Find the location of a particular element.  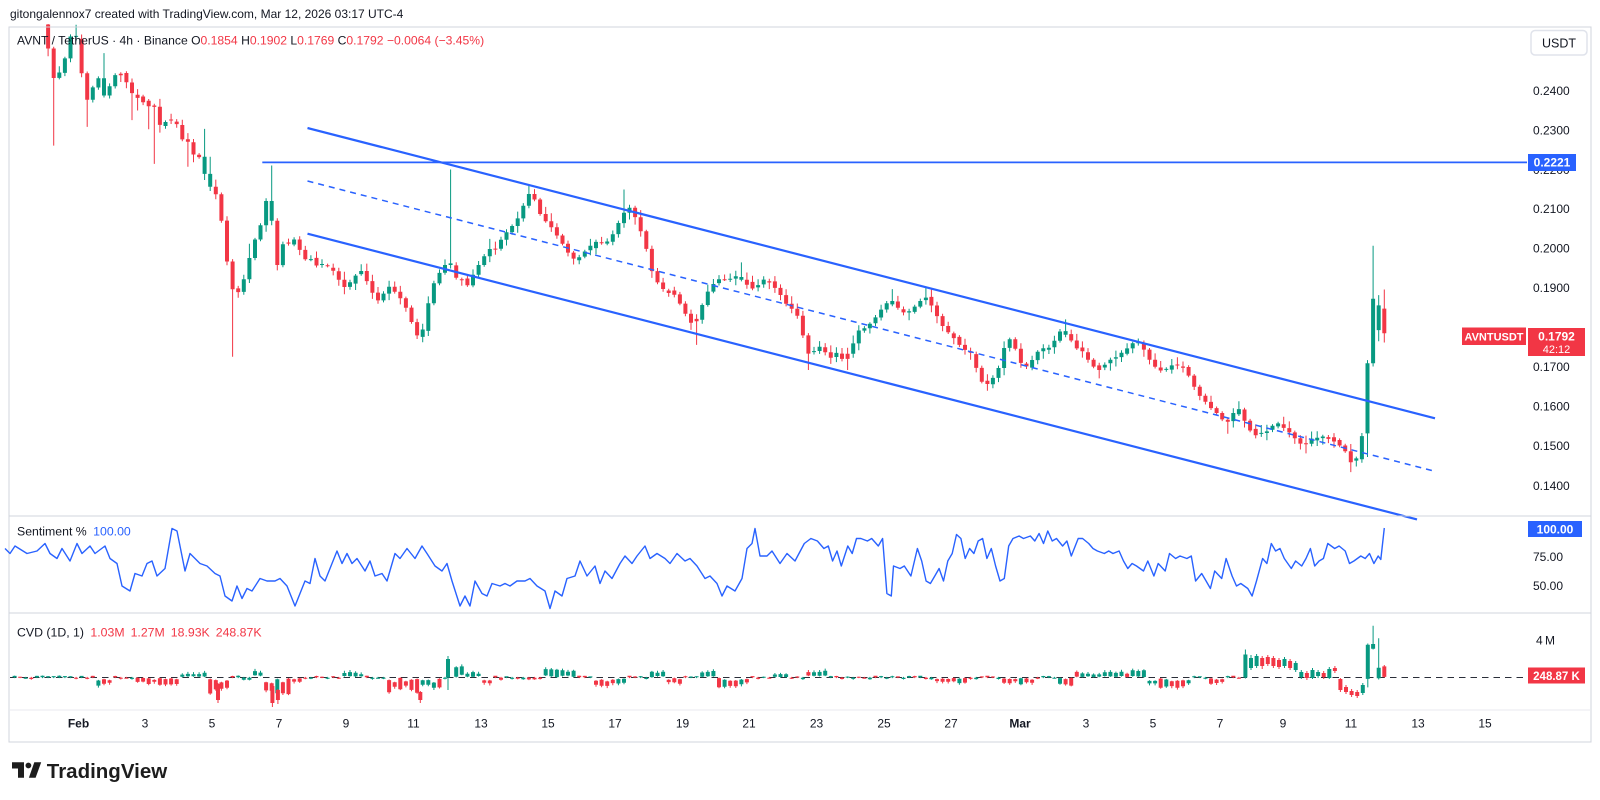

svg-text: 0.1400 is located at coordinates (1551, 486).